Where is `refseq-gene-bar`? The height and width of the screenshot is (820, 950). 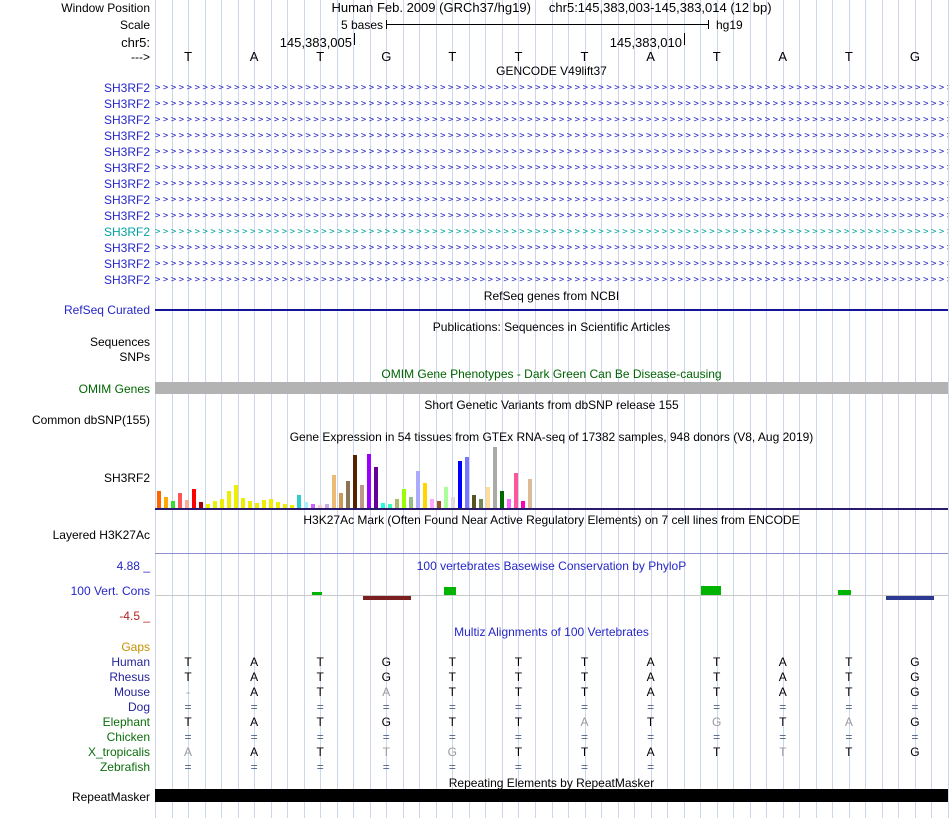 refseq-gene-bar is located at coordinates (551, 310).